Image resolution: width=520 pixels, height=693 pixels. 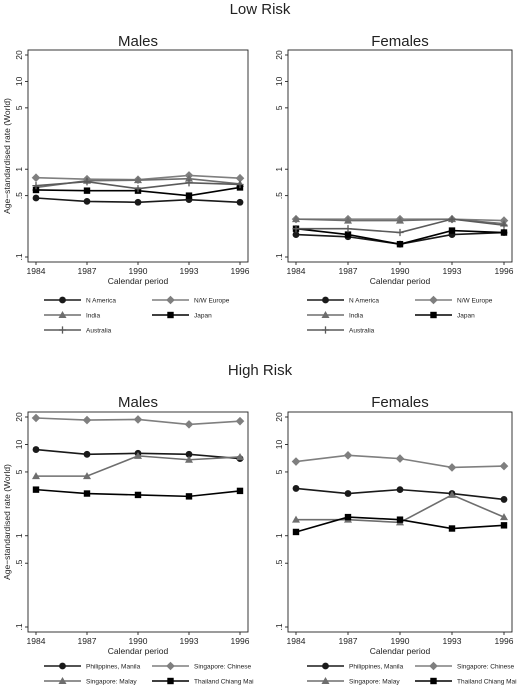 I want to click on legend-0-item-3-label: Japan, so click(x=203, y=316).